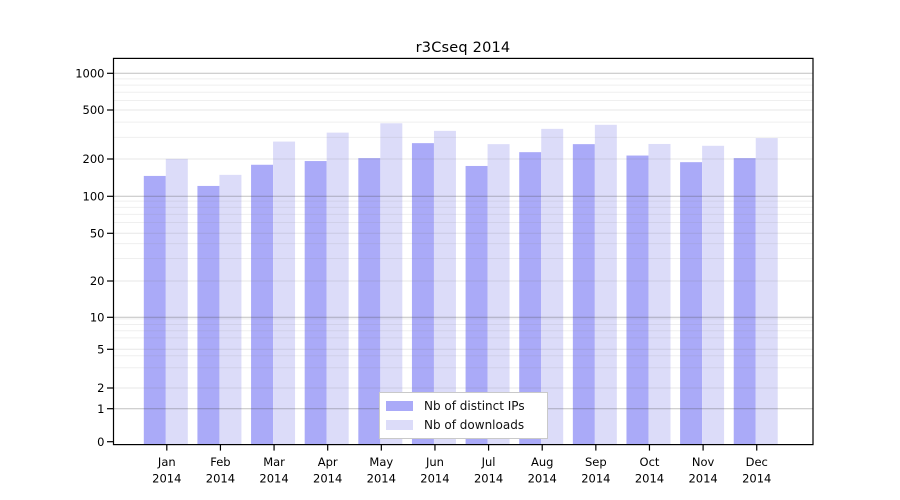 The height and width of the screenshot is (500, 900). I want to click on bar-distinct-ips-jul, so click(476, 305).